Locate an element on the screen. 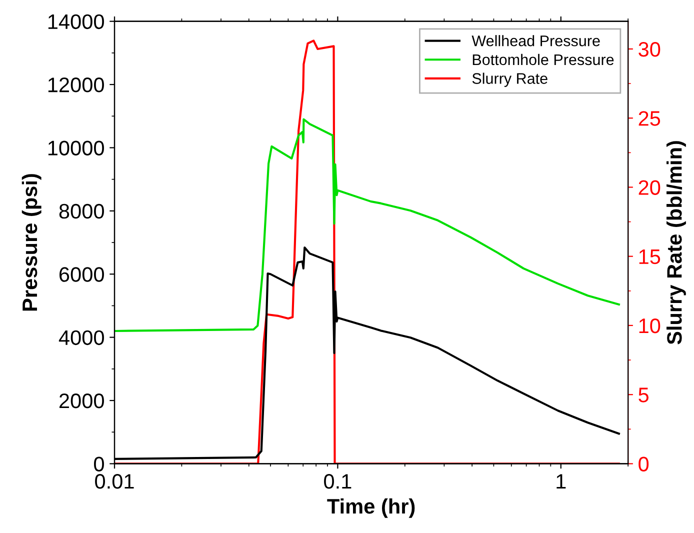 The width and height of the screenshot is (694, 533). y2-tick-label: 25 is located at coordinates (649, 118).